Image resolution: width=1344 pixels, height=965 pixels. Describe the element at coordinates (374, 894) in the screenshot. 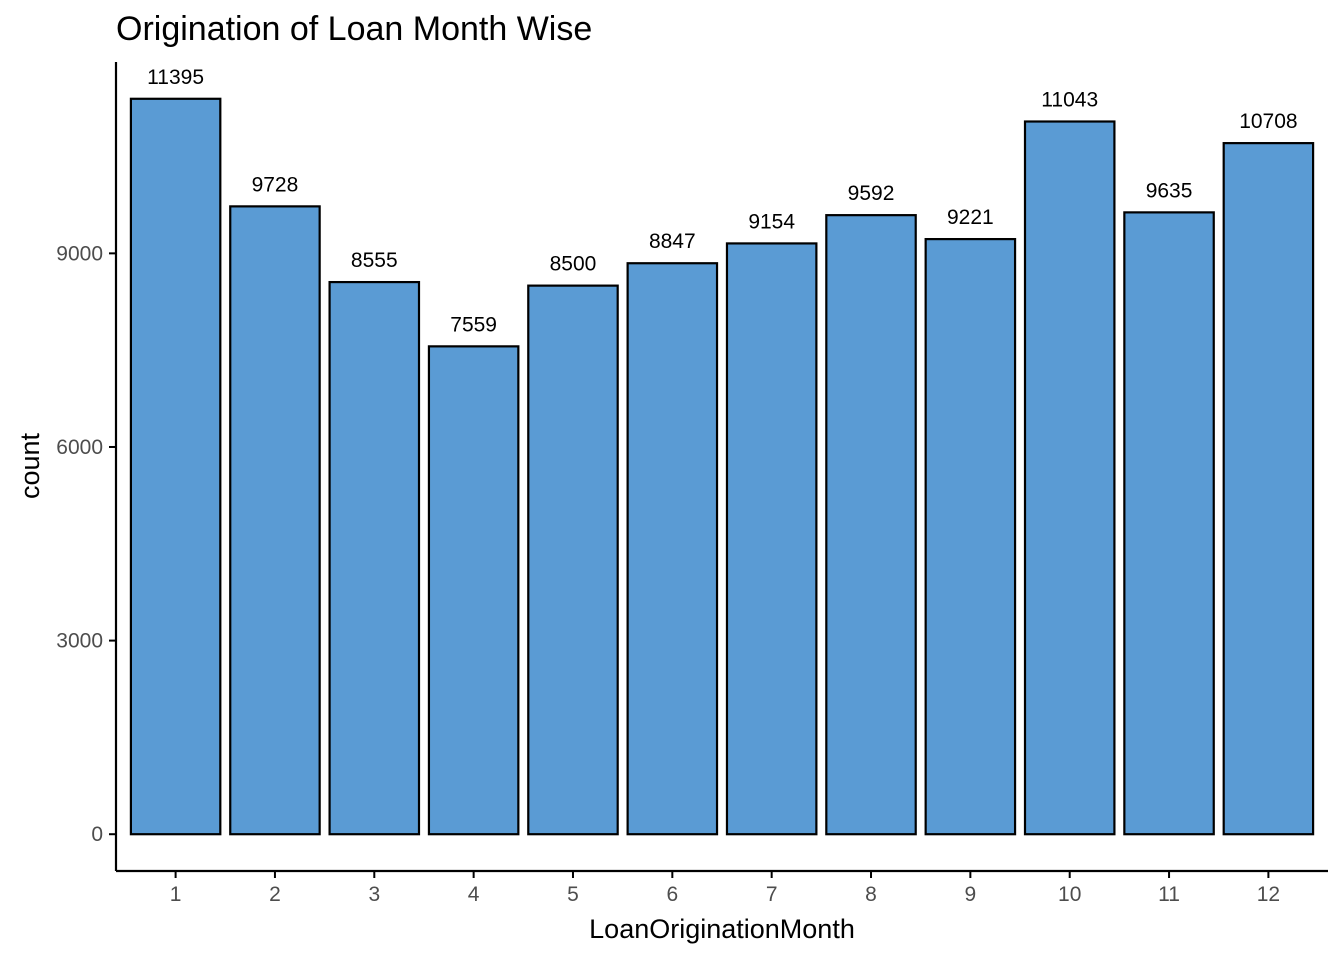

I see `x-tick-label-3: 3` at that location.